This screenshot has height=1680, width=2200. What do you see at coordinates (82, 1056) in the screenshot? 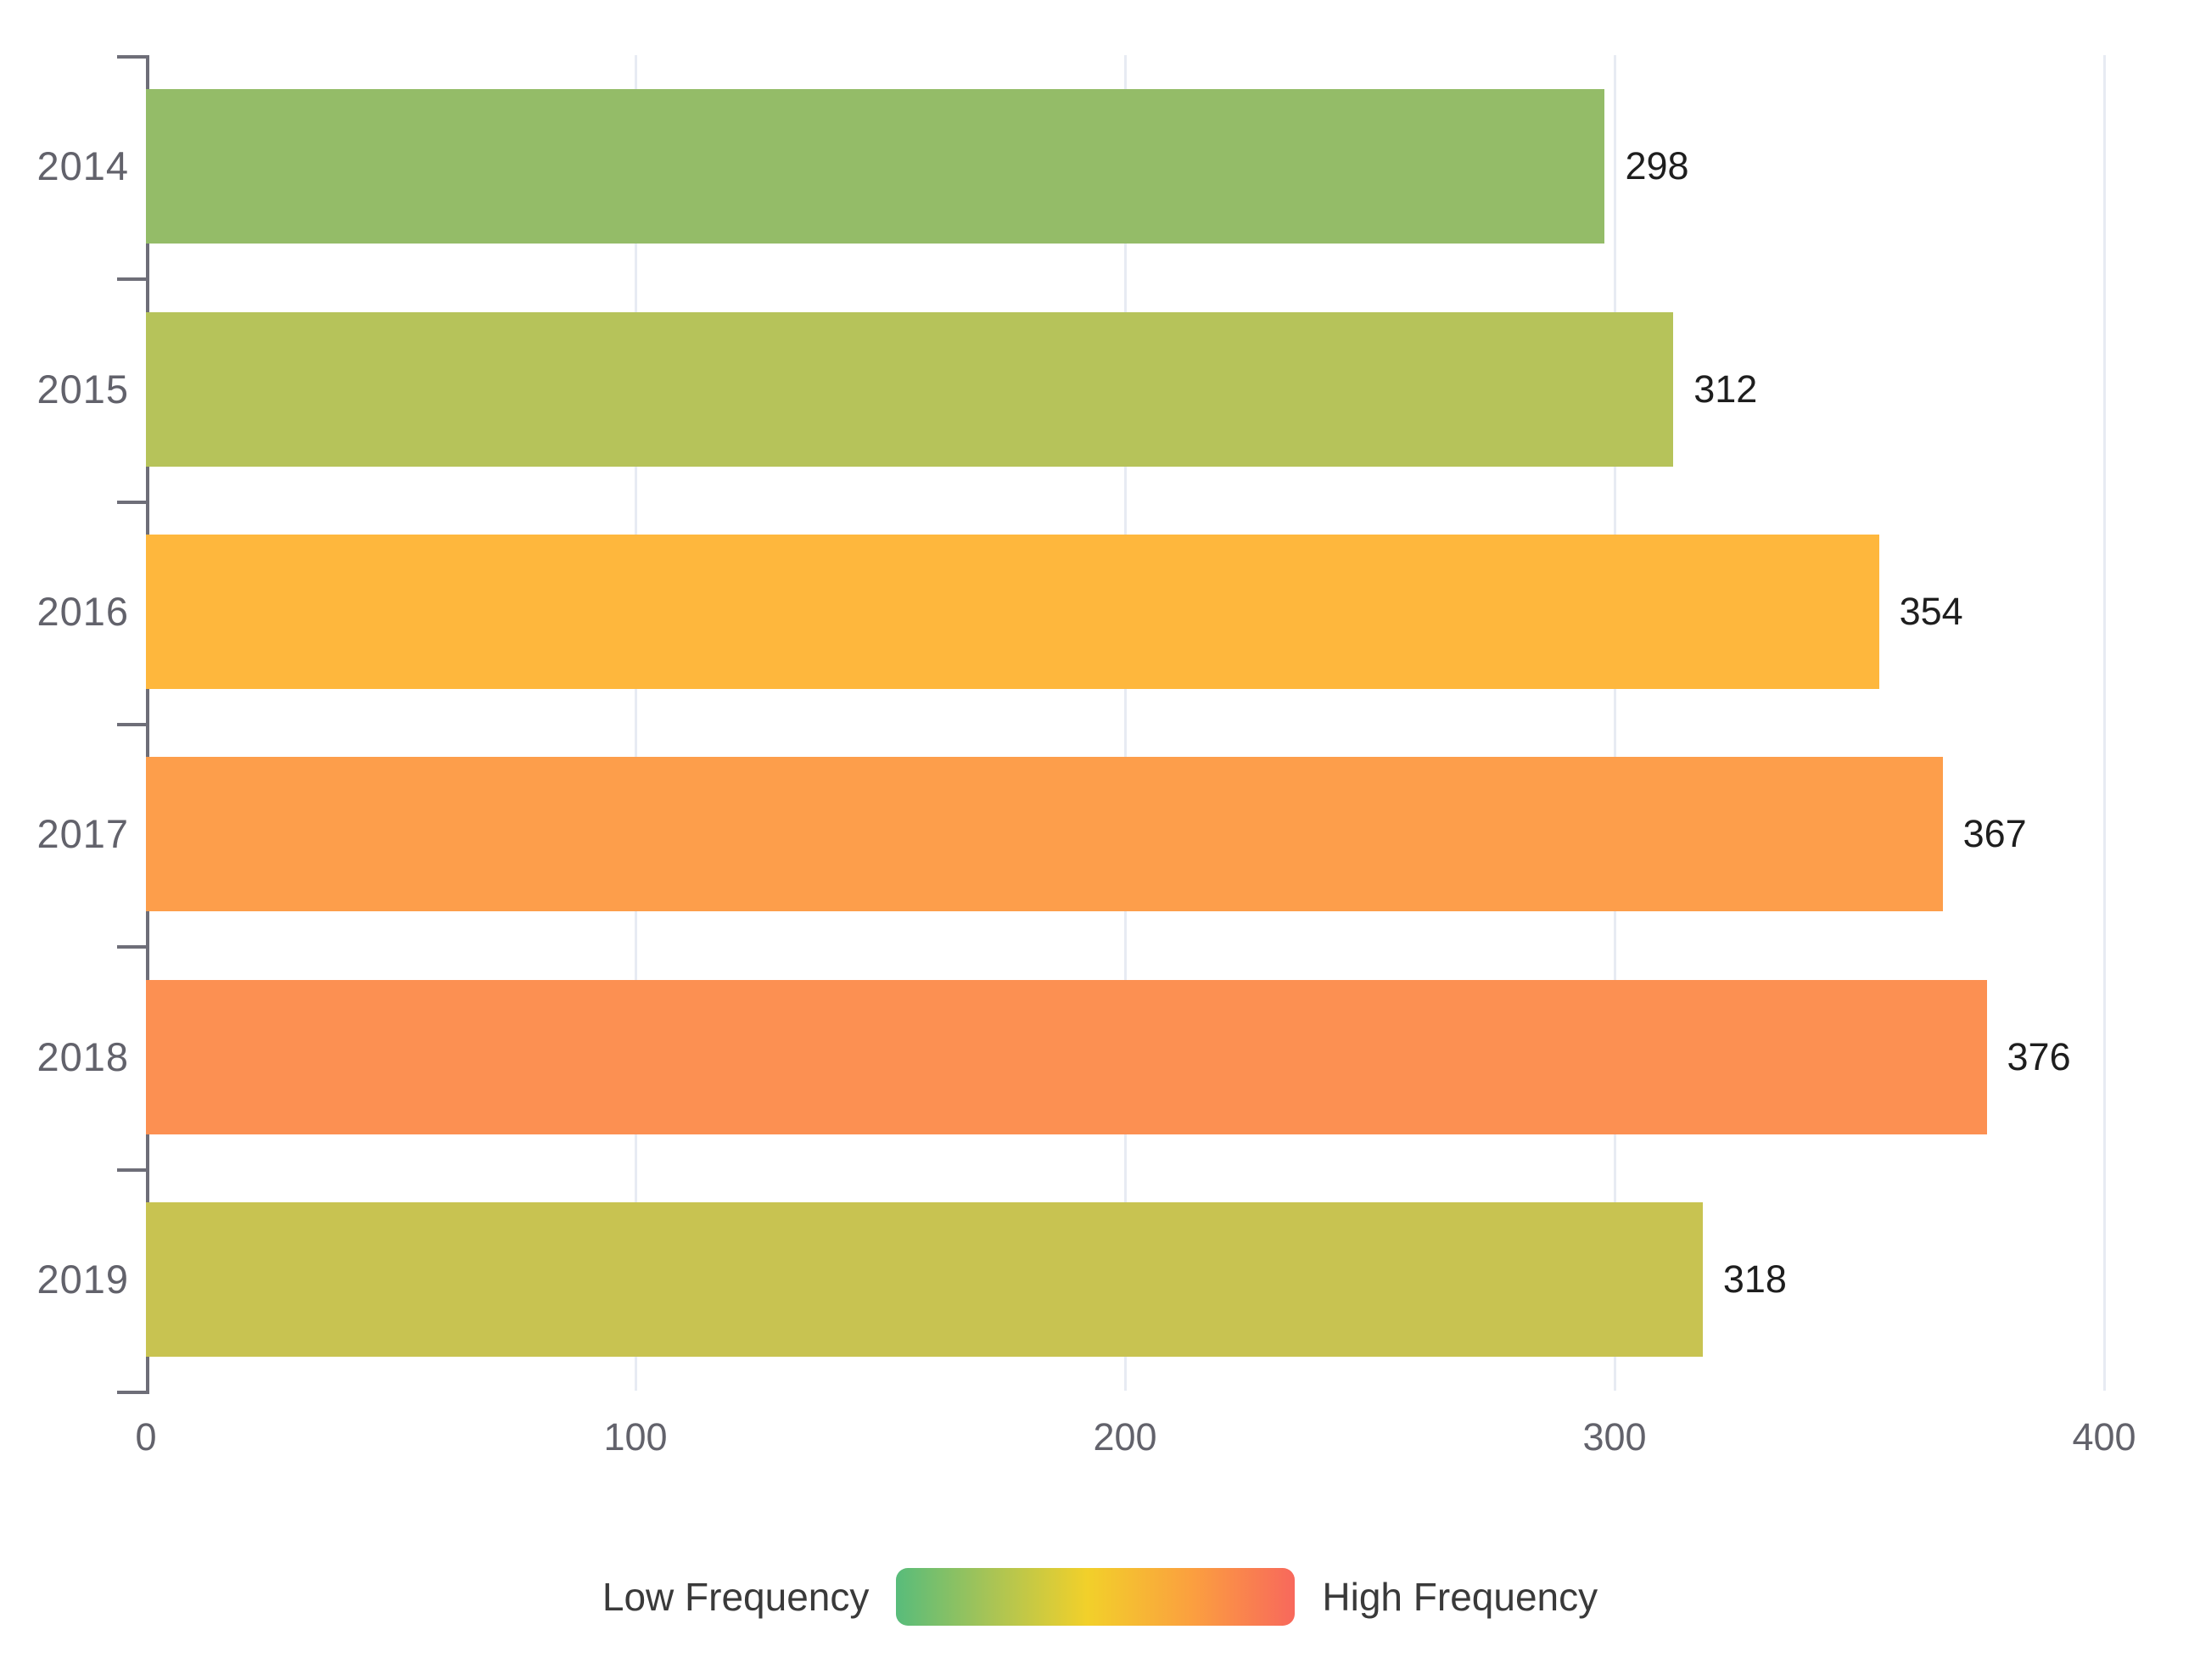
I see `y-axis-label-2018: 2018` at bounding box center [82, 1056].